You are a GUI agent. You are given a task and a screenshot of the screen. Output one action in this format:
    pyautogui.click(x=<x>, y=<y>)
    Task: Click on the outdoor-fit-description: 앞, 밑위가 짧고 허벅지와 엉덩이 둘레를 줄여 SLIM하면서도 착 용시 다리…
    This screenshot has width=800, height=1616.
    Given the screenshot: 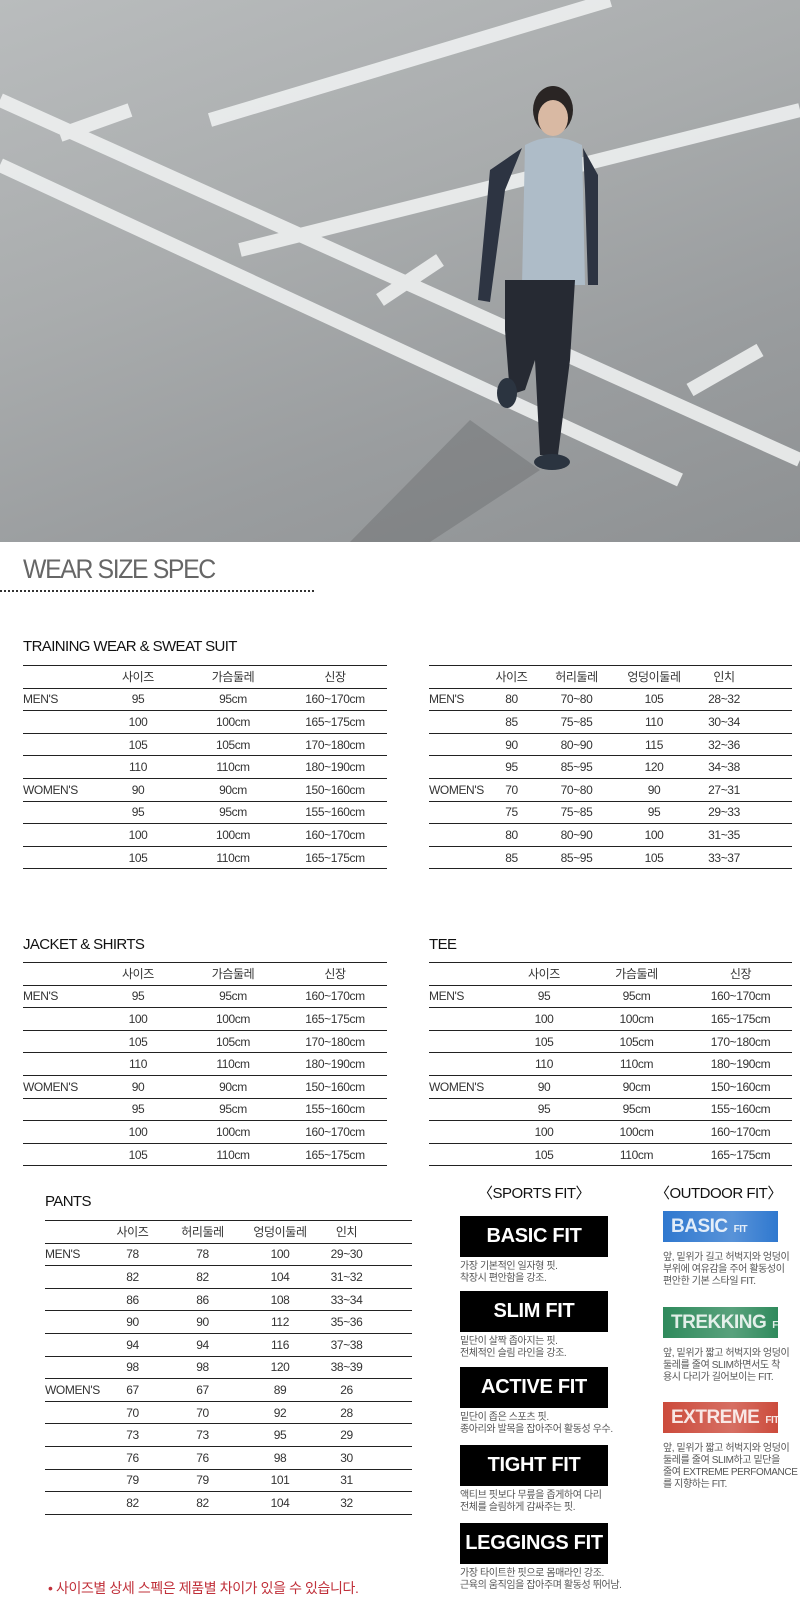 What is the action you would take?
    pyautogui.click(x=726, y=1366)
    